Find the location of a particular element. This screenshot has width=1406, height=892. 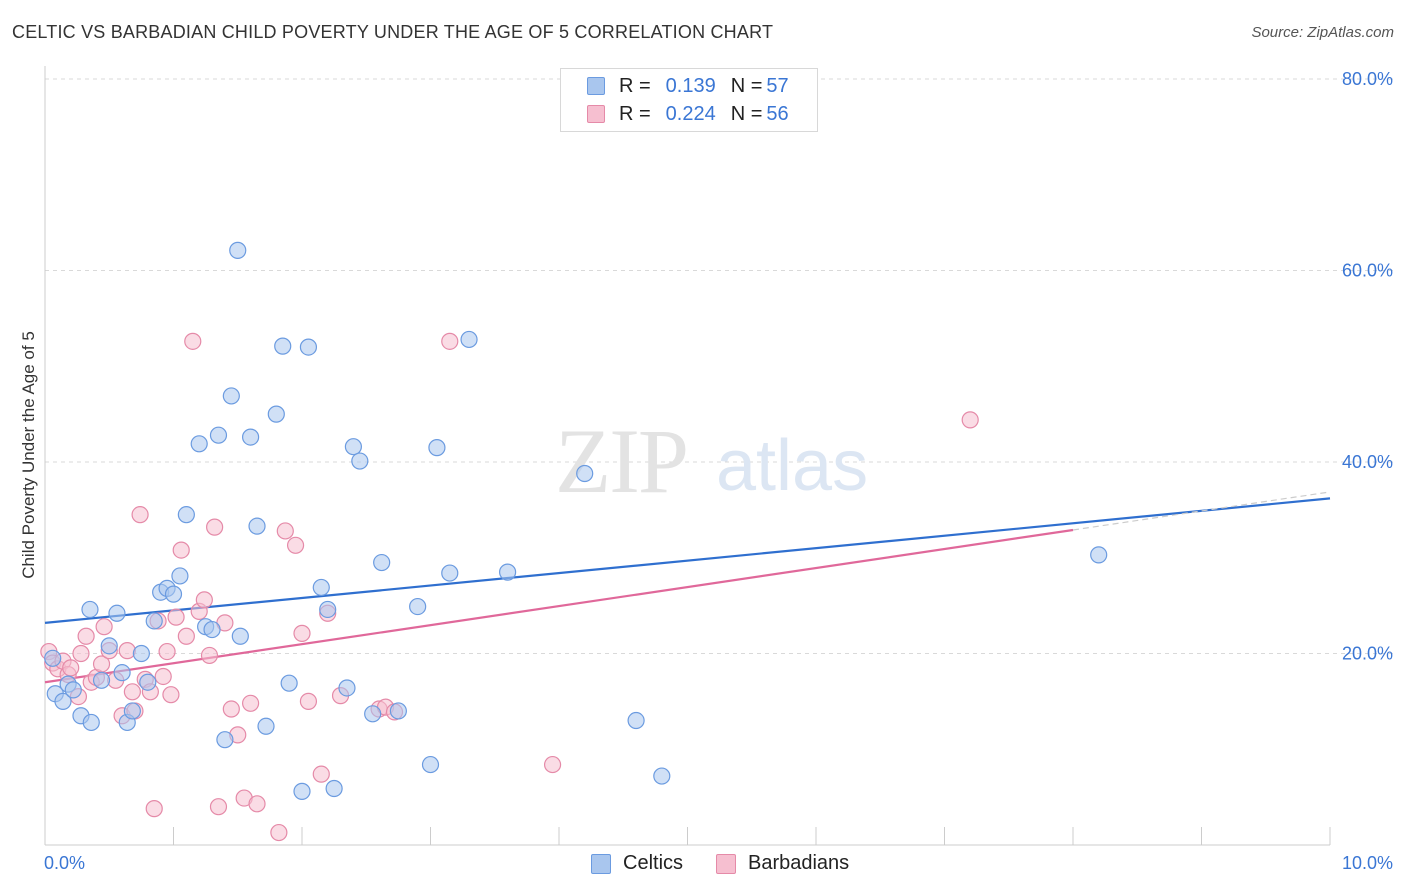

y-tick-label: 20.0% is located at coordinates (1367, 654).